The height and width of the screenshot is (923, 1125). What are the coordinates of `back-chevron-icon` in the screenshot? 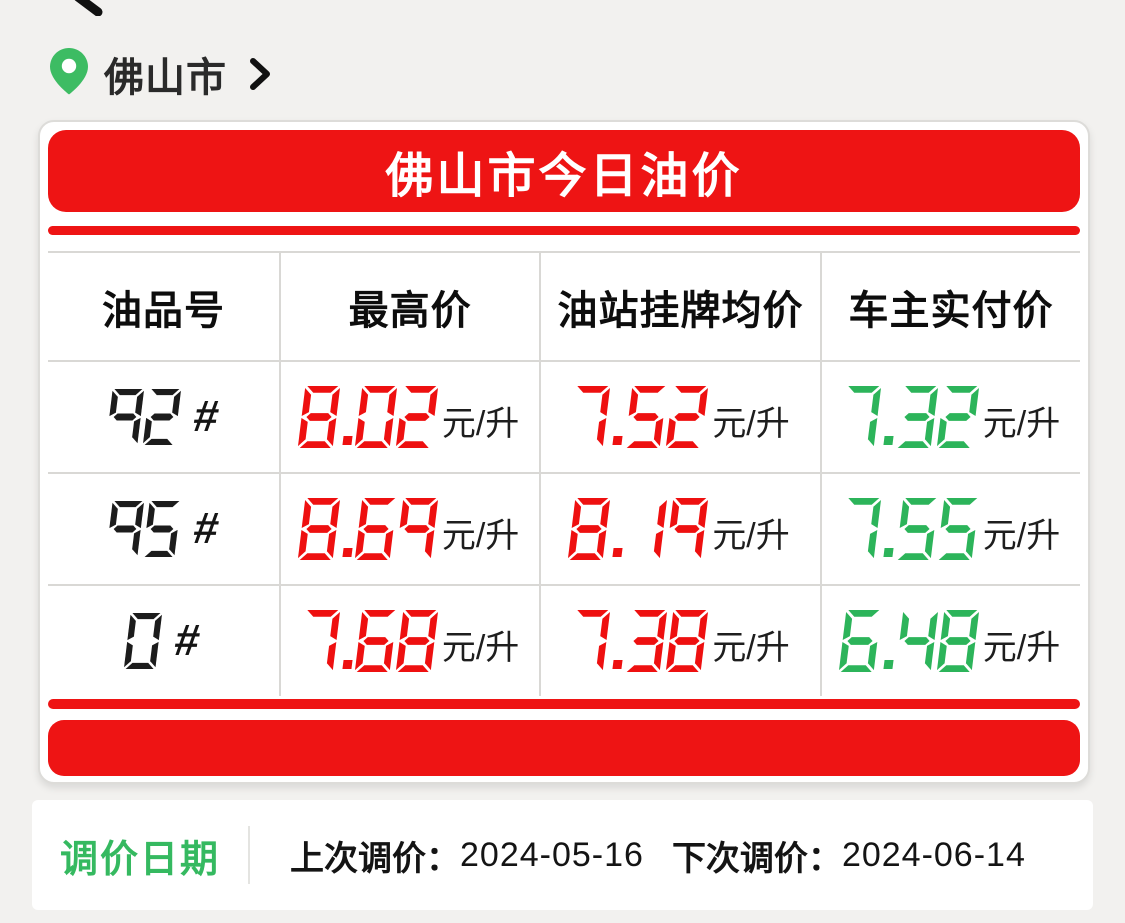 It's located at (89, 10).